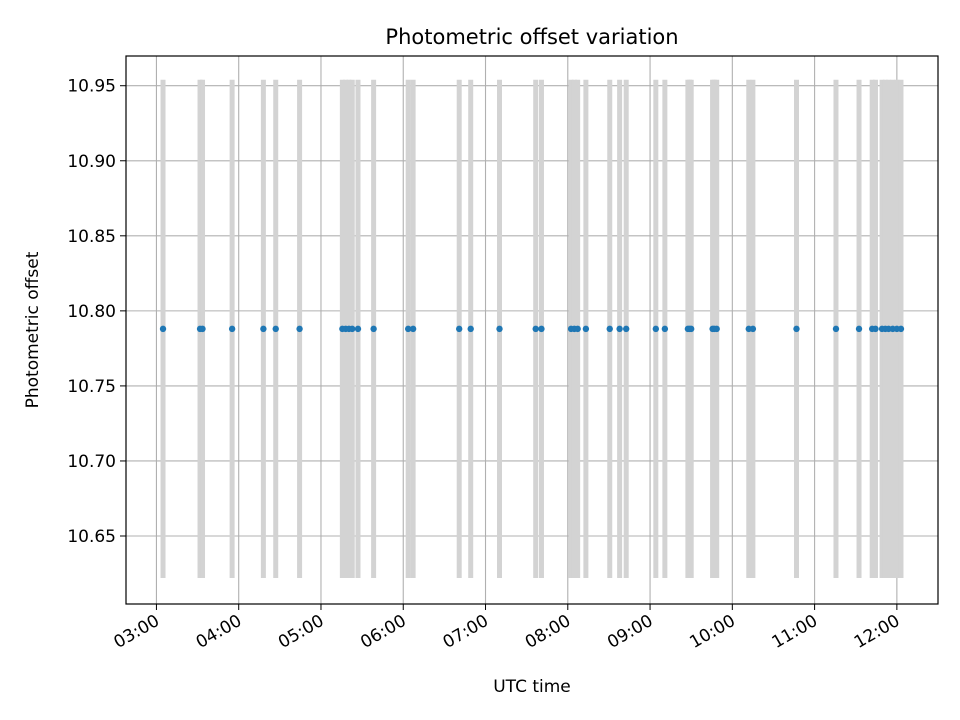 The height and width of the screenshot is (720, 960). I want to click on y-axis-title: Photometric offset, so click(33, 329).